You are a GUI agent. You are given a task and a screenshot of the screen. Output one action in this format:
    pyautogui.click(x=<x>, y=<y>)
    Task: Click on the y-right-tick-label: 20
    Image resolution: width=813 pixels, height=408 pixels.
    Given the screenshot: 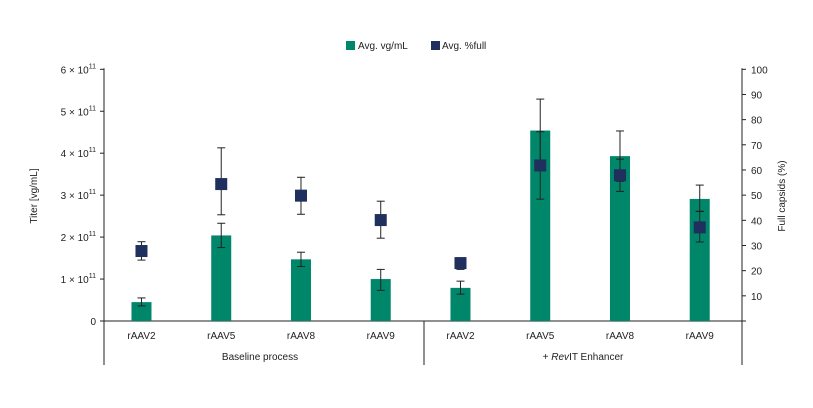 What is the action you would take?
    pyautogui.click(x=757, y=272)
    